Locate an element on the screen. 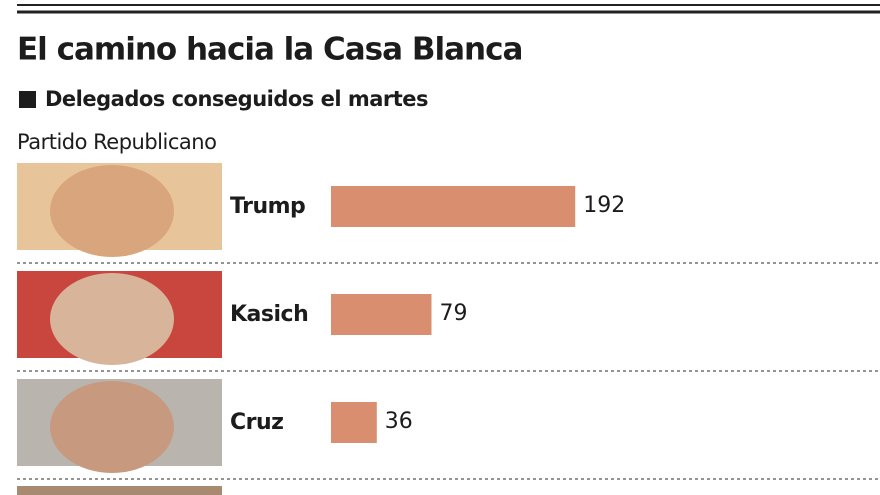 The image size is (880, 495). photo is located at coordinates (119, 490).